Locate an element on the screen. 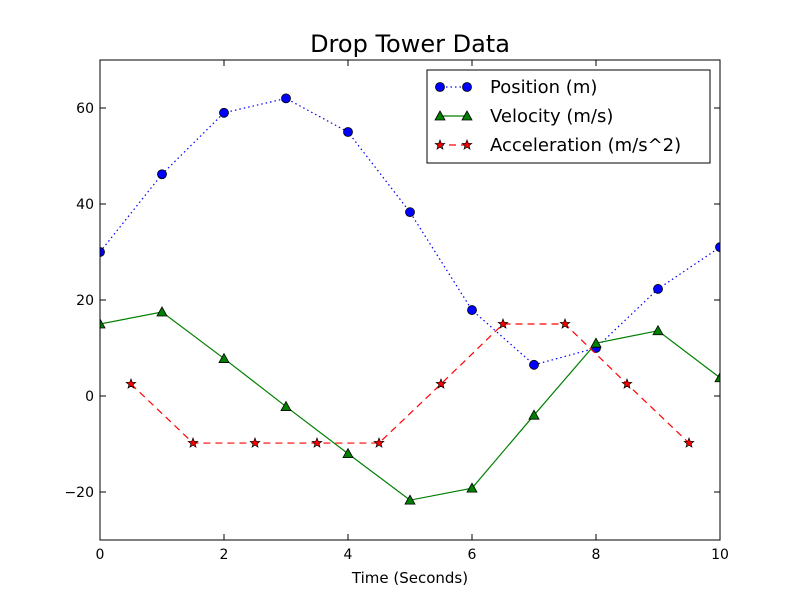 This screenshot has width=800, height=600. legend-marker-1-b is located at coordinates (467, 115).